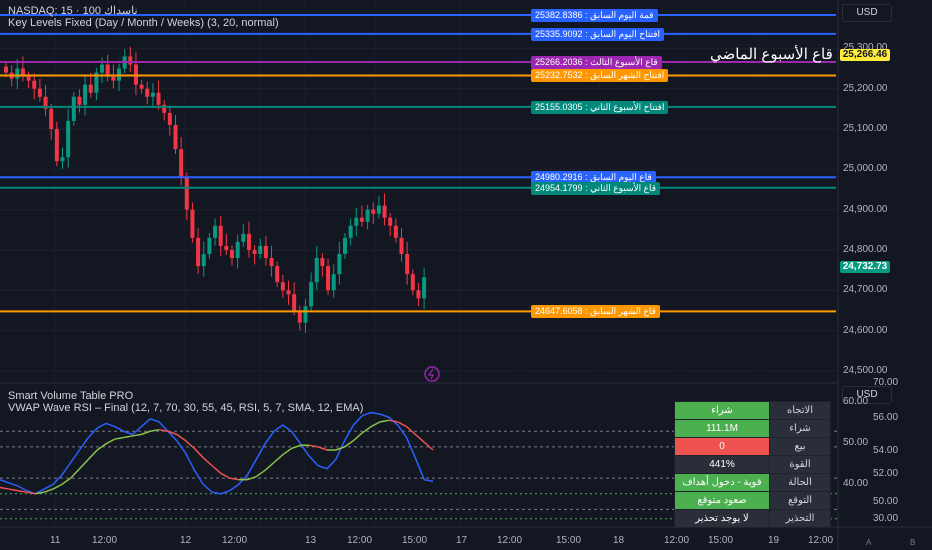  What do you see at coordinates (722, 500) in the screenshot?
I see `table-value: صعود متوقع` at bounding box center [722, 500].